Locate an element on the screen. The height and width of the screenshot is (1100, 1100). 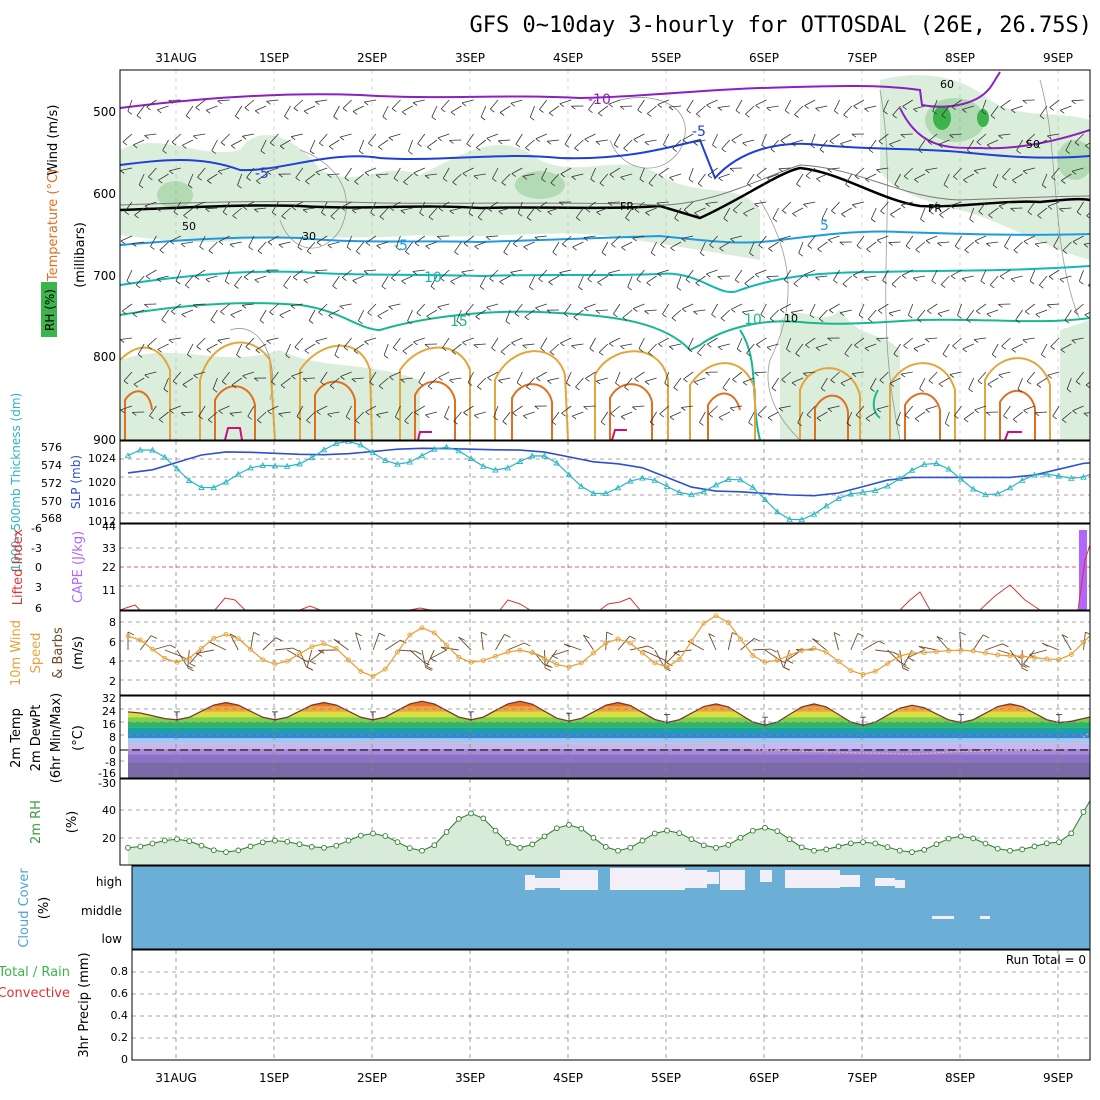
tick-label: 500 is located at coordinates (104, 112).